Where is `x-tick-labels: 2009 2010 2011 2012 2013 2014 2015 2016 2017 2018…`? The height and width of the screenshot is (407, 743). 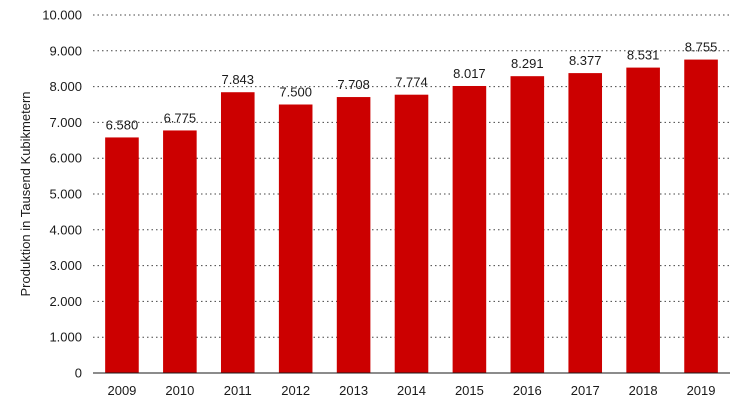
x-tick-labels: 2009 2010 2011 2012 2013 2014 2015 2016 2017 2018… is located at coordinates (411, 390).